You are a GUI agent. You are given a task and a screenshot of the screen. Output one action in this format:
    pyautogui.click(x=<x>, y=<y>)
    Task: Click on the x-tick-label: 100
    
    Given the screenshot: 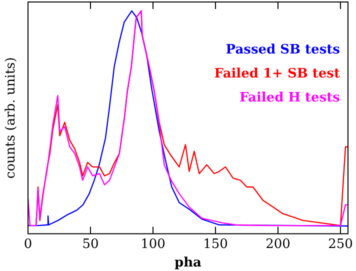 What is the action you would take?
    pyautogui.click(x=153, y=244)
    